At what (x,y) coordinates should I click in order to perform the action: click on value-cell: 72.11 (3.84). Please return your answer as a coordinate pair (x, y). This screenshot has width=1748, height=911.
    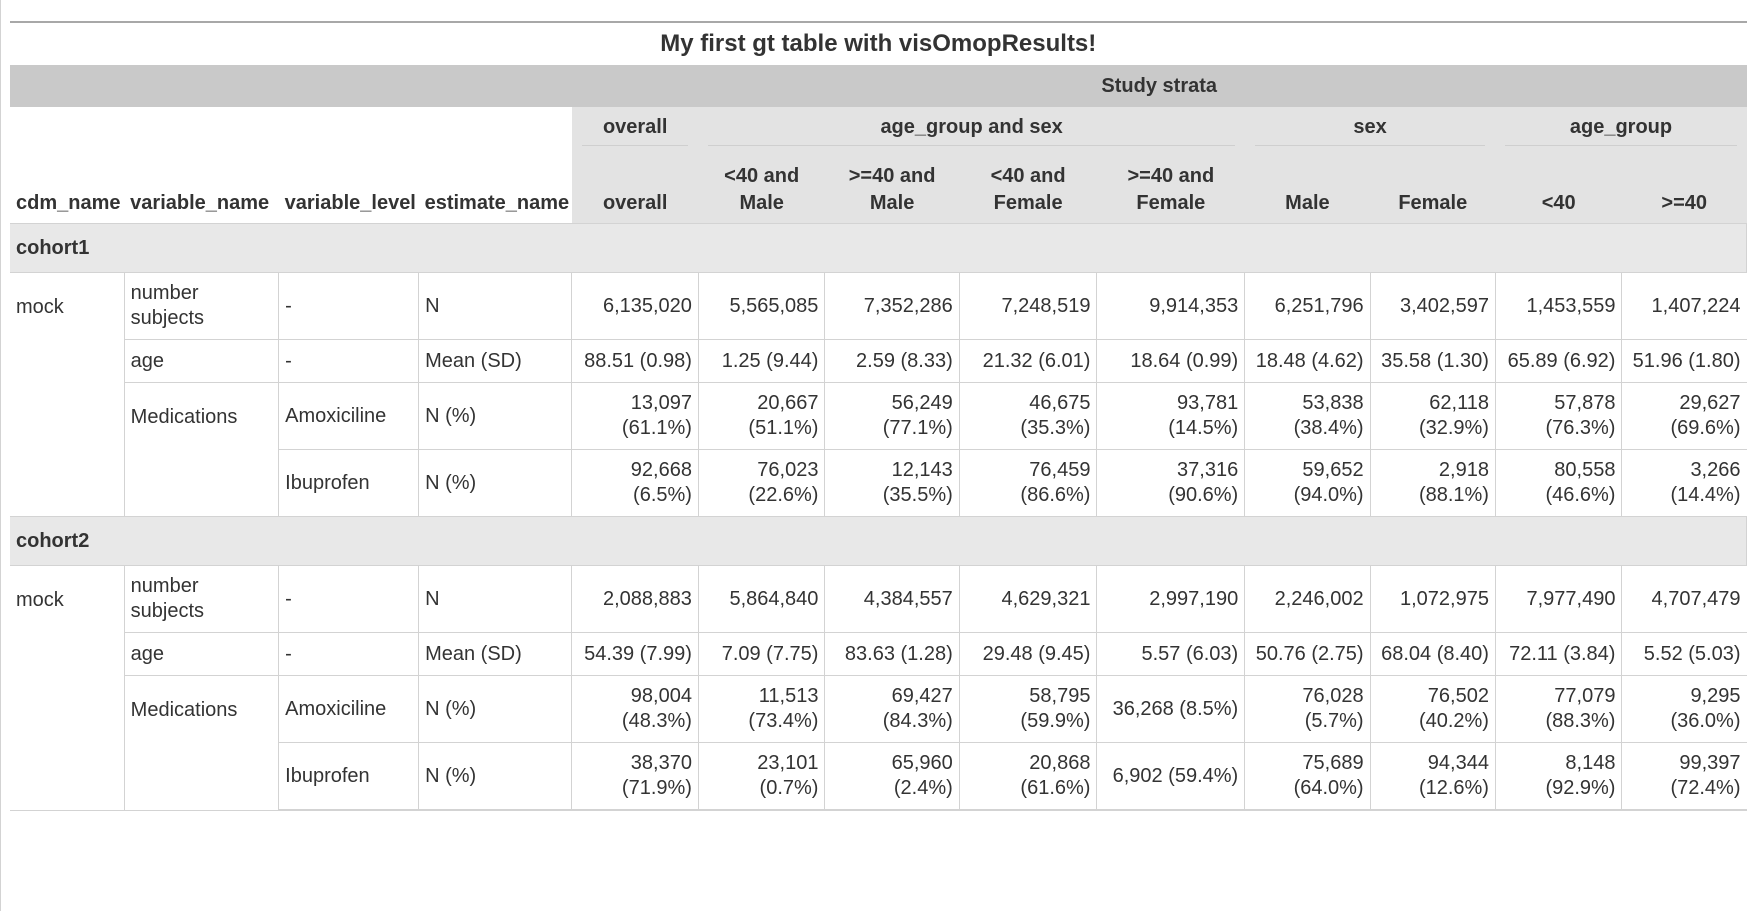
    Looking at the image, I should click on (1559, 654).